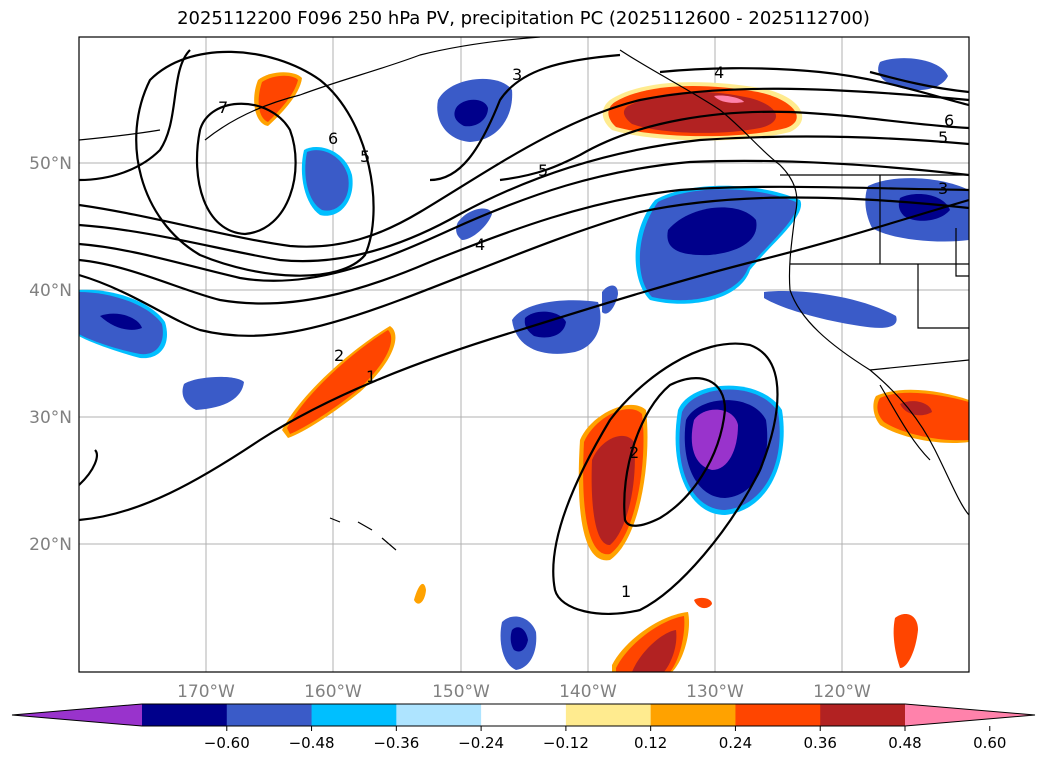 This screenshot has width=1047, height=765. Describe the element at coordinates (708, 132) in the screenshot. I see `coast-bc` at that location.